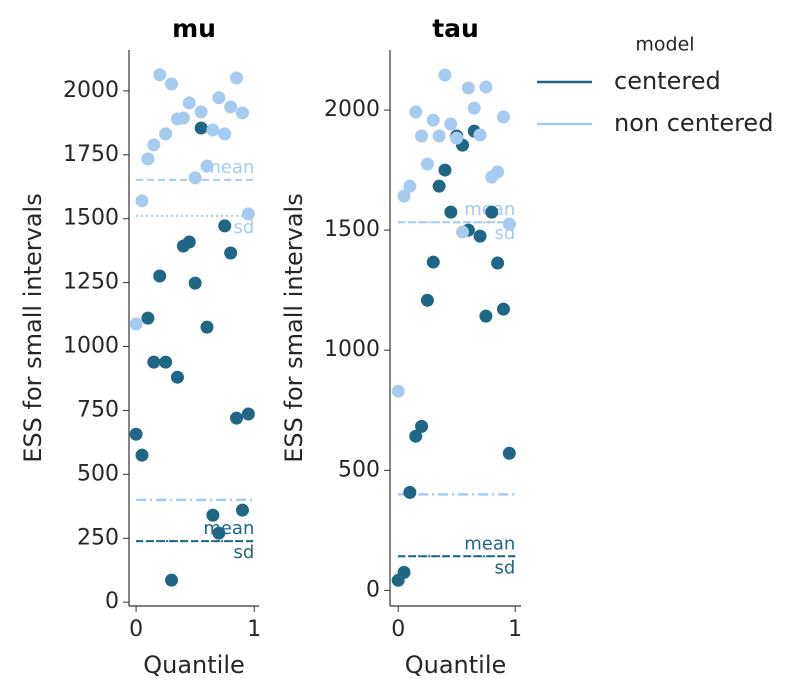 This screenshot has height=696, width=809. What do you see at coordinates (693, 123) in the screenshot?
I see `legend-label: non centered` at bounding box center [693, 123].